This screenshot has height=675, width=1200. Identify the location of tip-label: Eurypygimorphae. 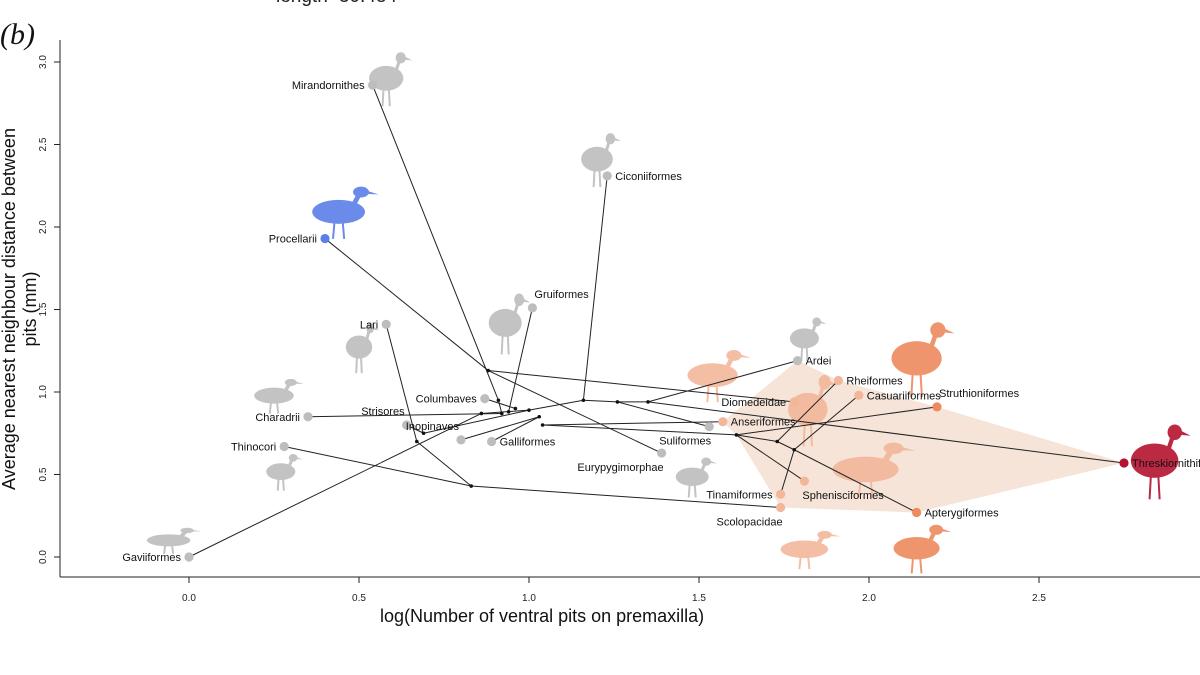
(620, 468).